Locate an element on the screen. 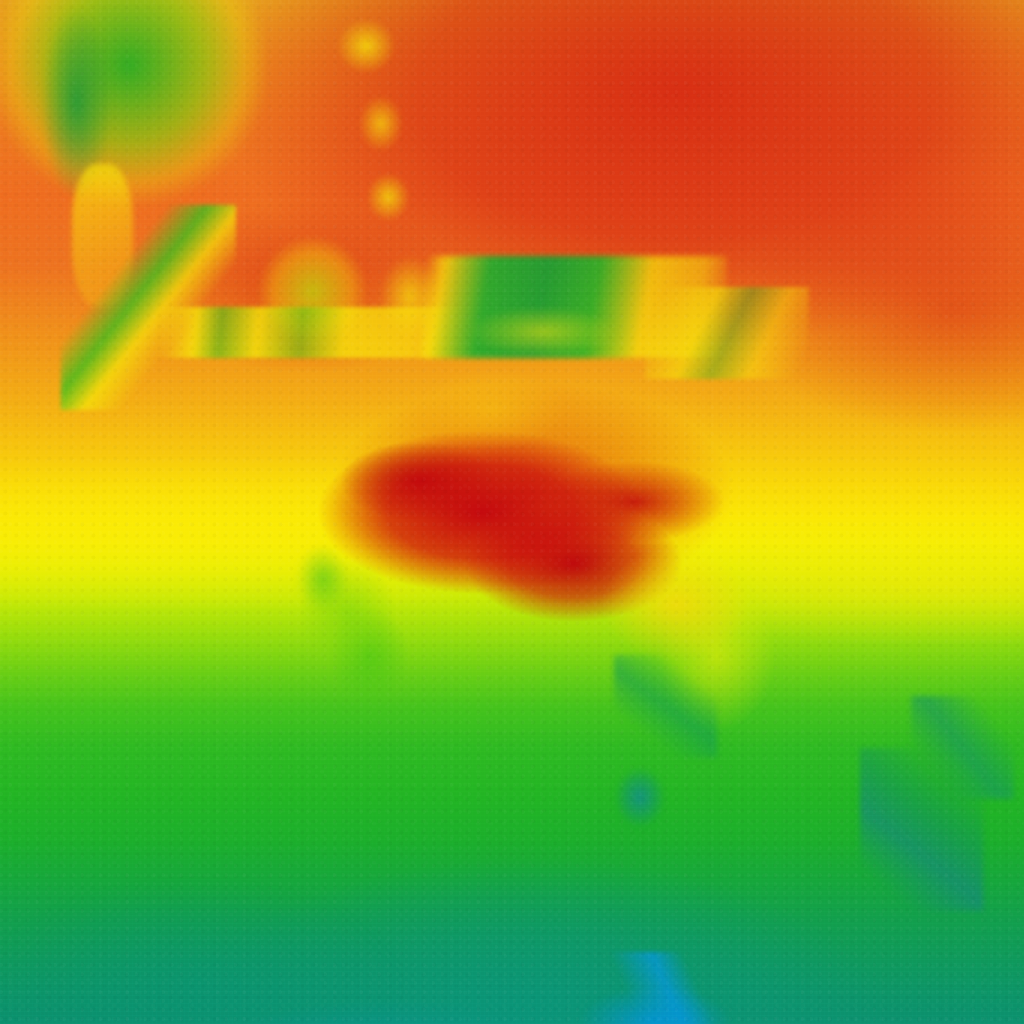 The height and width of the screenshot is (1024, 1024). region-polar-cold-airmass is located at coordinates (665, 988).